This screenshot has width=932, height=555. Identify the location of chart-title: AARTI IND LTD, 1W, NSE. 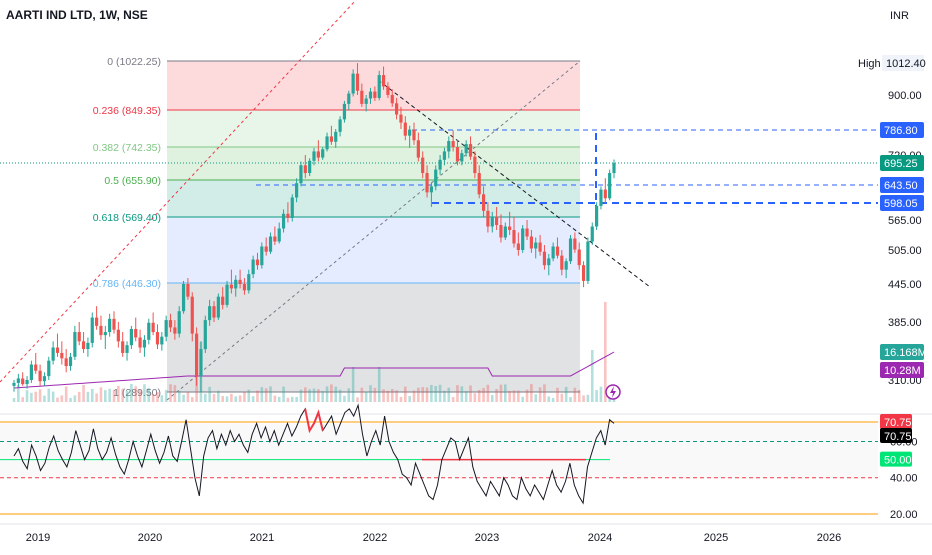
(77, 15).